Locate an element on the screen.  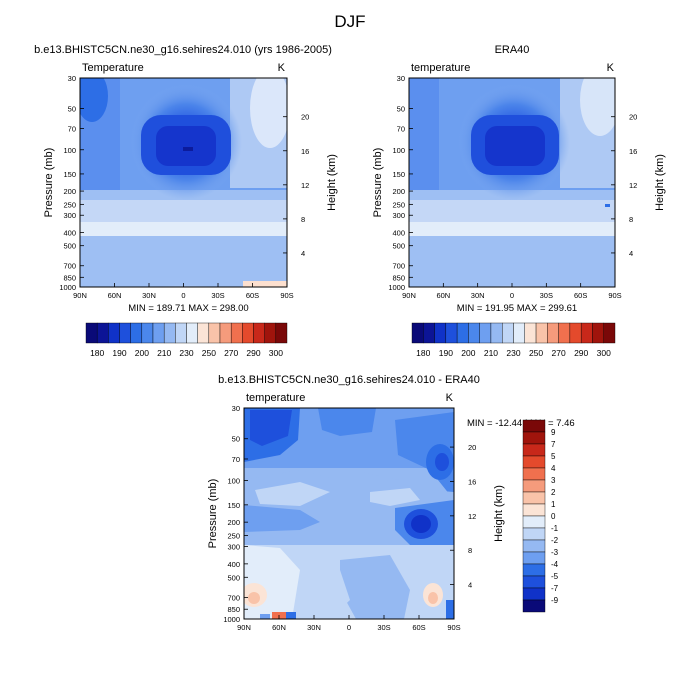
x-tick-label: 30N is located at coordinates (478, 295).